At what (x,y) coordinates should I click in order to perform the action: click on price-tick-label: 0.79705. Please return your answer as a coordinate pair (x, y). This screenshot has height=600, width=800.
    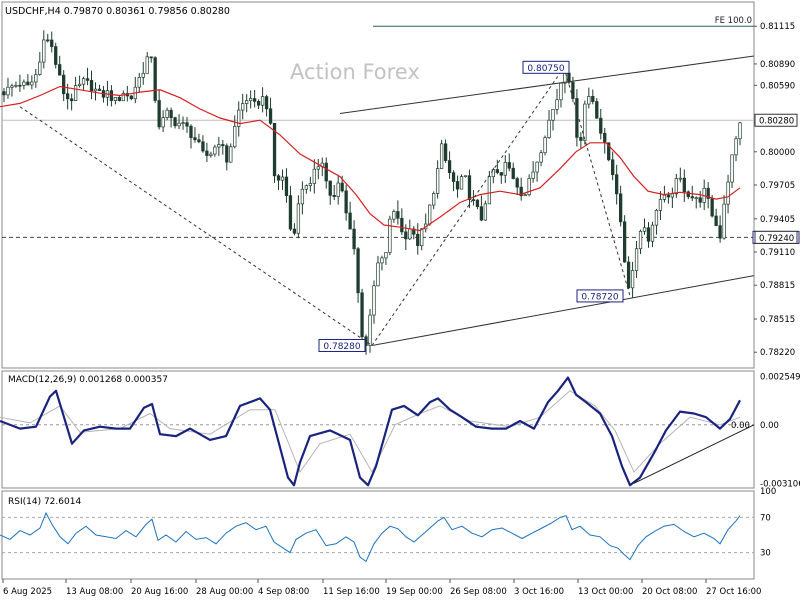
    Looking at the image, I should click on (777, 186).